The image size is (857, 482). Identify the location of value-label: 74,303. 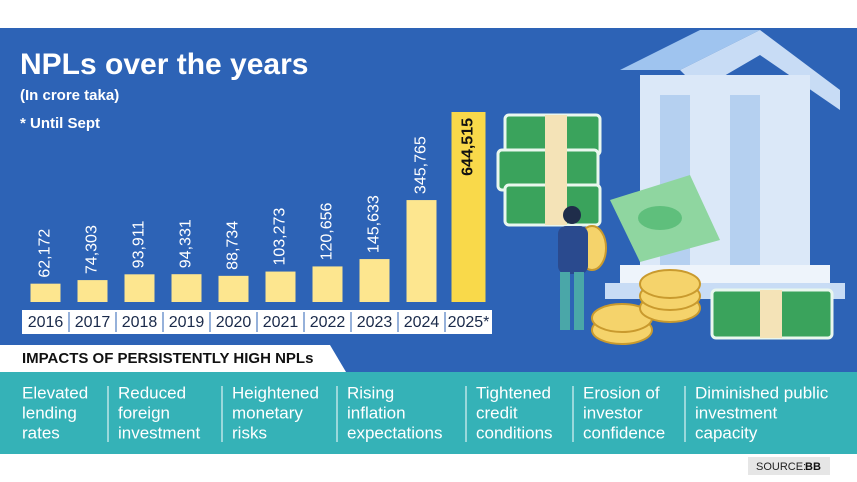
(92, 249).